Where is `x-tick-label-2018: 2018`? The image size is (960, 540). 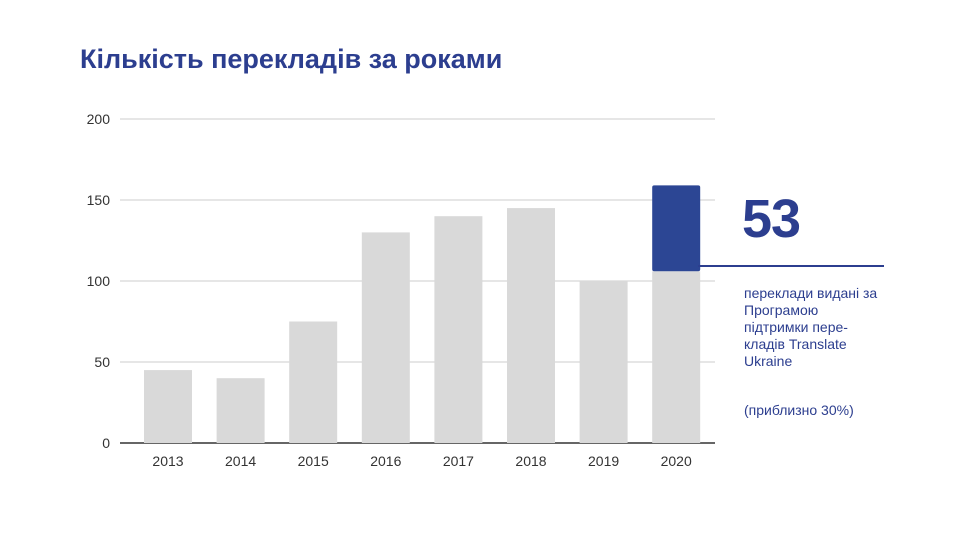 x-tick-label-2018: 2018 is located at coordinates (530, 461).